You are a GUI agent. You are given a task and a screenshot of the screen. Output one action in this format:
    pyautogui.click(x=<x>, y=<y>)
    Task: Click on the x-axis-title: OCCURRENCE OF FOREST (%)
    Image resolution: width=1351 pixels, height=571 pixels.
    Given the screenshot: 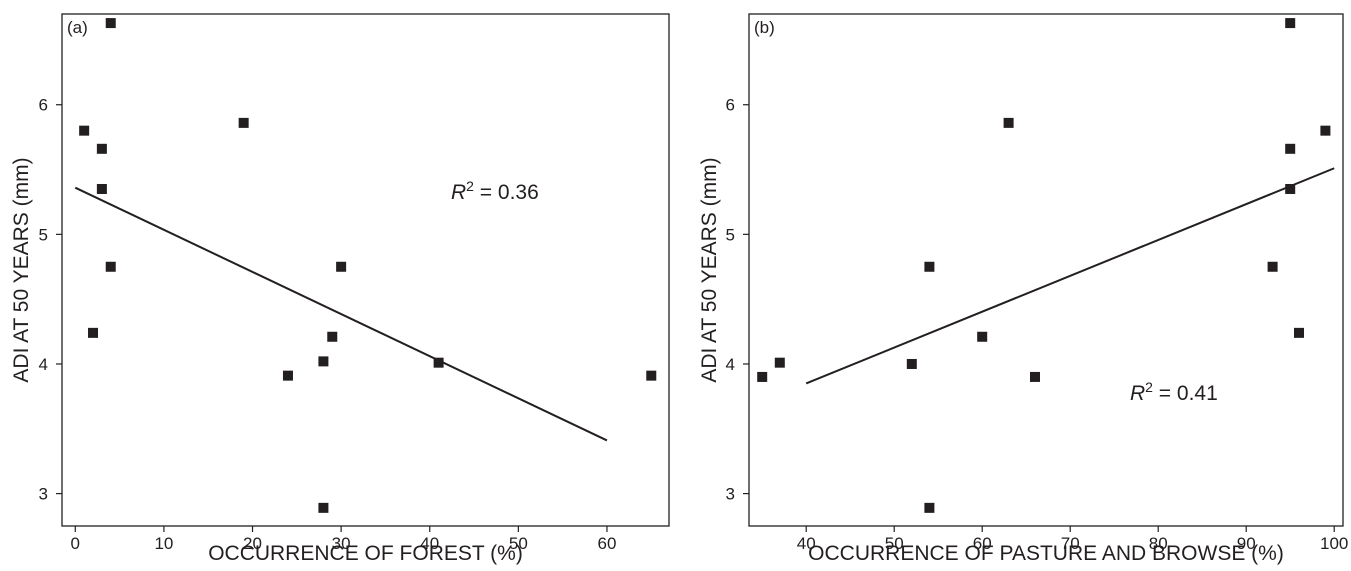 What is the action you would take?
    pyautogui.click(x=365, y=553)
    